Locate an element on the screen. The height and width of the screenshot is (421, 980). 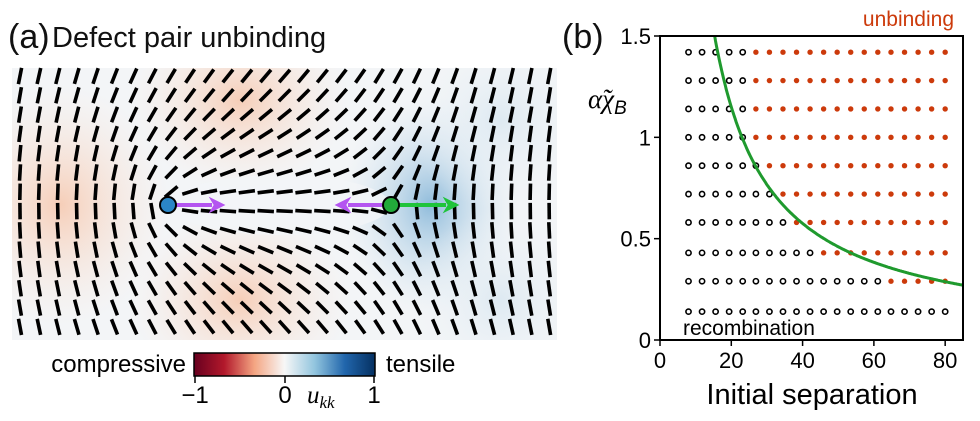
minus-half-defect-marker is located at coordinates (391, 205).